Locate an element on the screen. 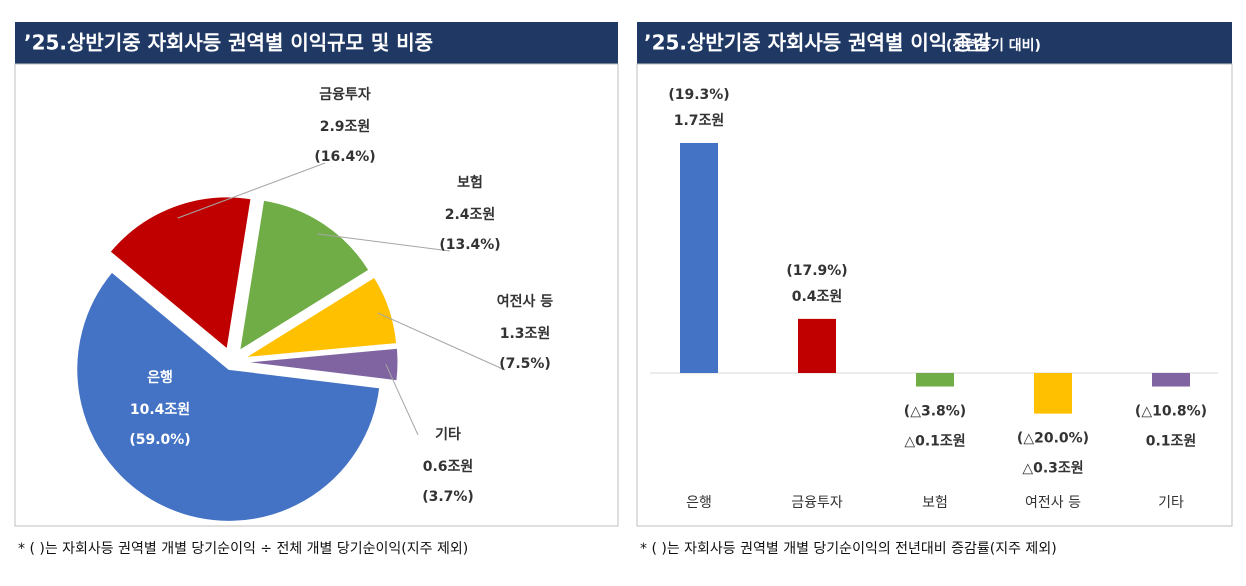 Image resolution: width=1246 pixels, height=586 pixels. share-label: (3.7%) is located at coordinates (448, 497).